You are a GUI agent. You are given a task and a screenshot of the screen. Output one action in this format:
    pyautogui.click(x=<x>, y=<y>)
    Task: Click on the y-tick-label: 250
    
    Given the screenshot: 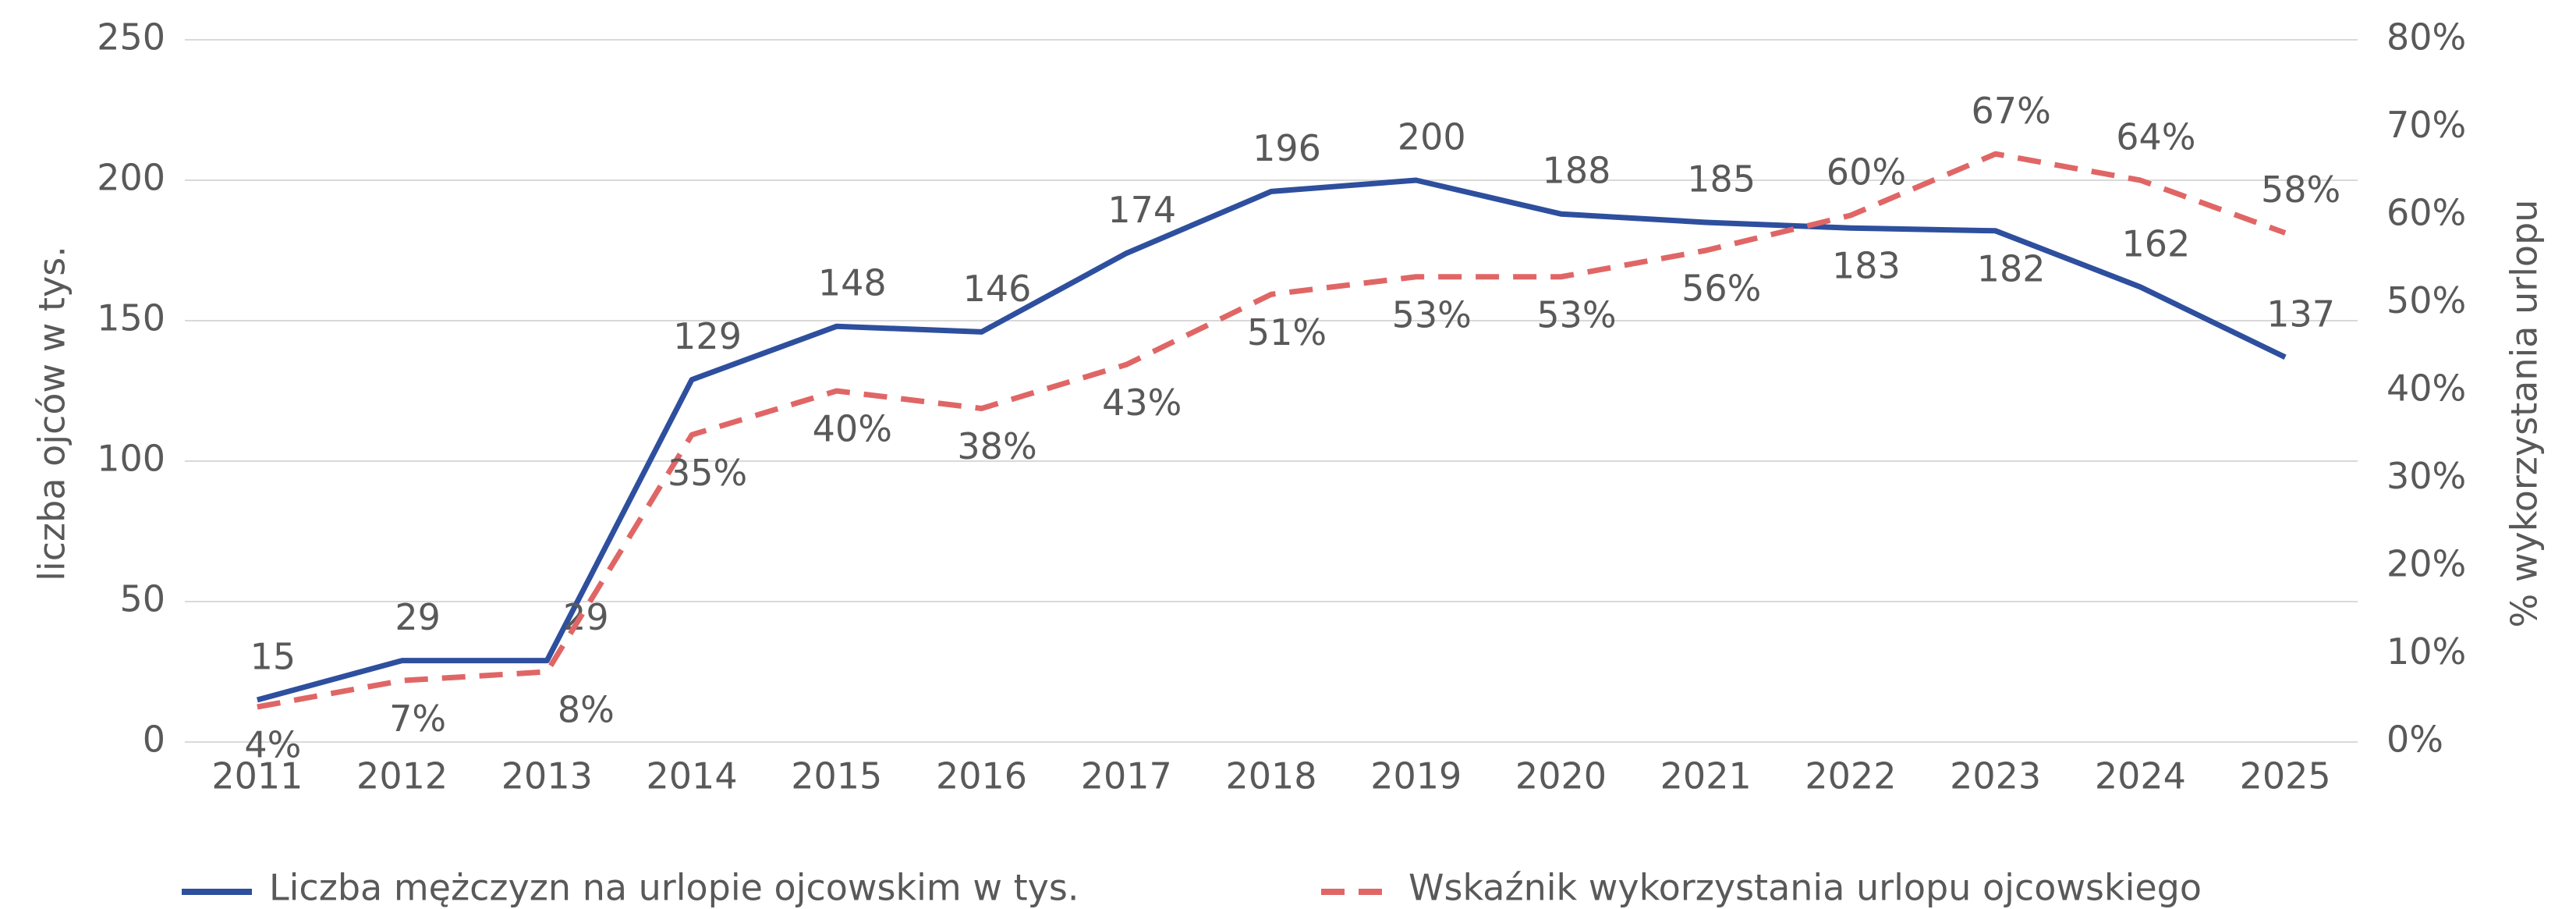 What is the action you would take?
    pyautogui.click(x=131, y=37)
    